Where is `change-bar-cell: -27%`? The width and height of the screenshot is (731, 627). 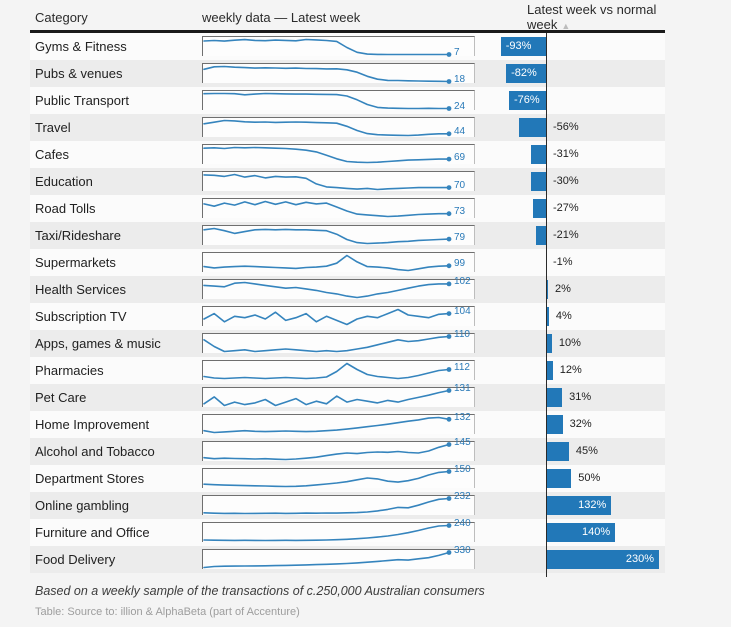
change-bar-cell: -27% is located at coordinates (576, 208).